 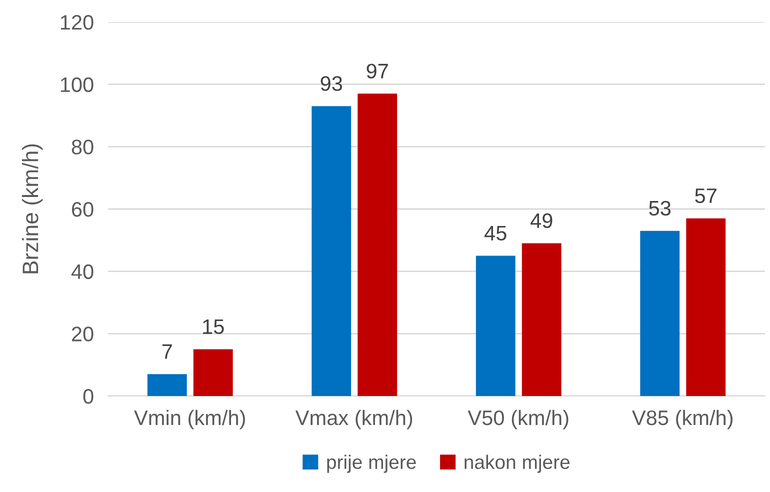 What do you see at coordinates (705, 196) in the screenshot?
I see `data-label: 57` at bounding box center [705, 196].